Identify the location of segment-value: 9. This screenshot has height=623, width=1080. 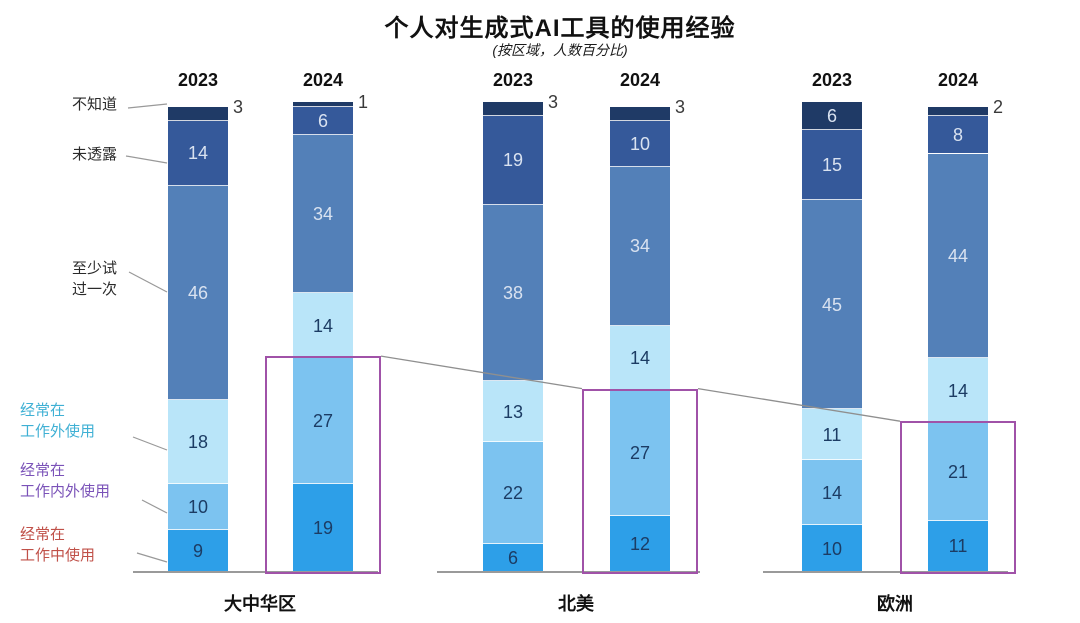
(197, 551).